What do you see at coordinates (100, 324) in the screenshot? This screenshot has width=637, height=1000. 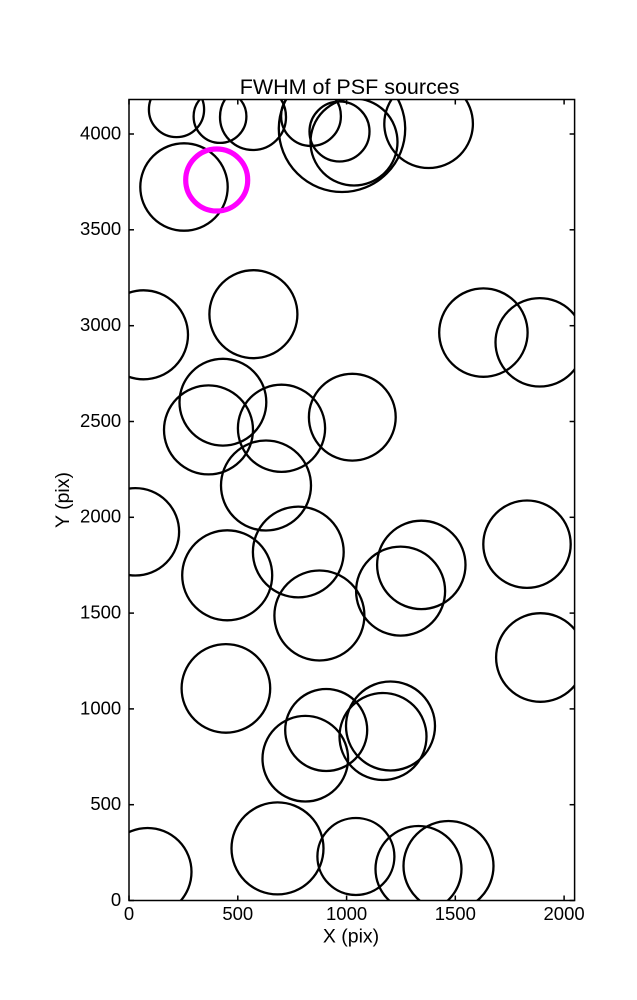 I see `svg-text: 3000` at bounding box center [100, 324].